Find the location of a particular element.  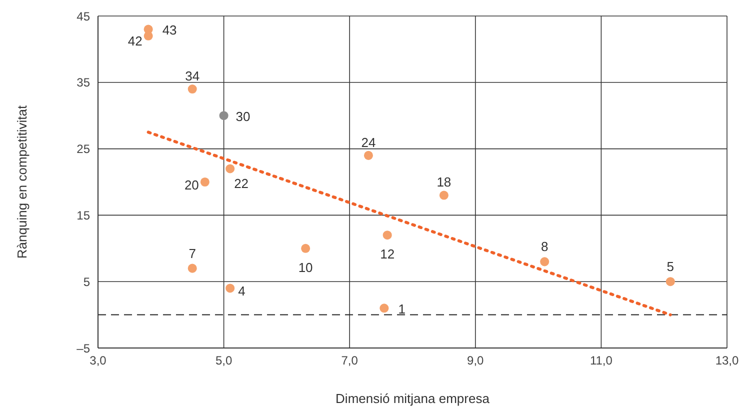

x-tick-label: 7,0 is located at coordinates (349, 361).